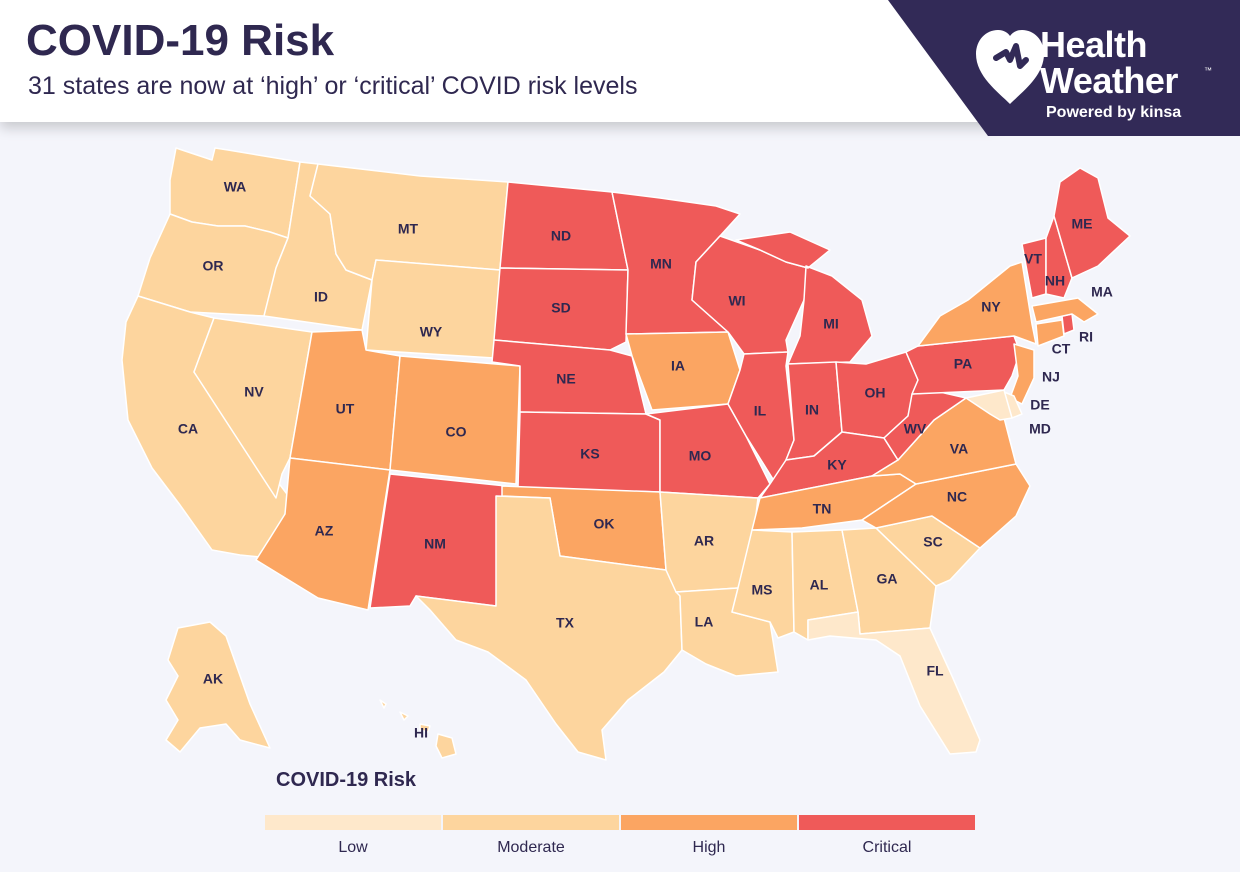  Describe the element at coordinates (1033, 259) in the screenshot. I see `state-label: VT` at that location.